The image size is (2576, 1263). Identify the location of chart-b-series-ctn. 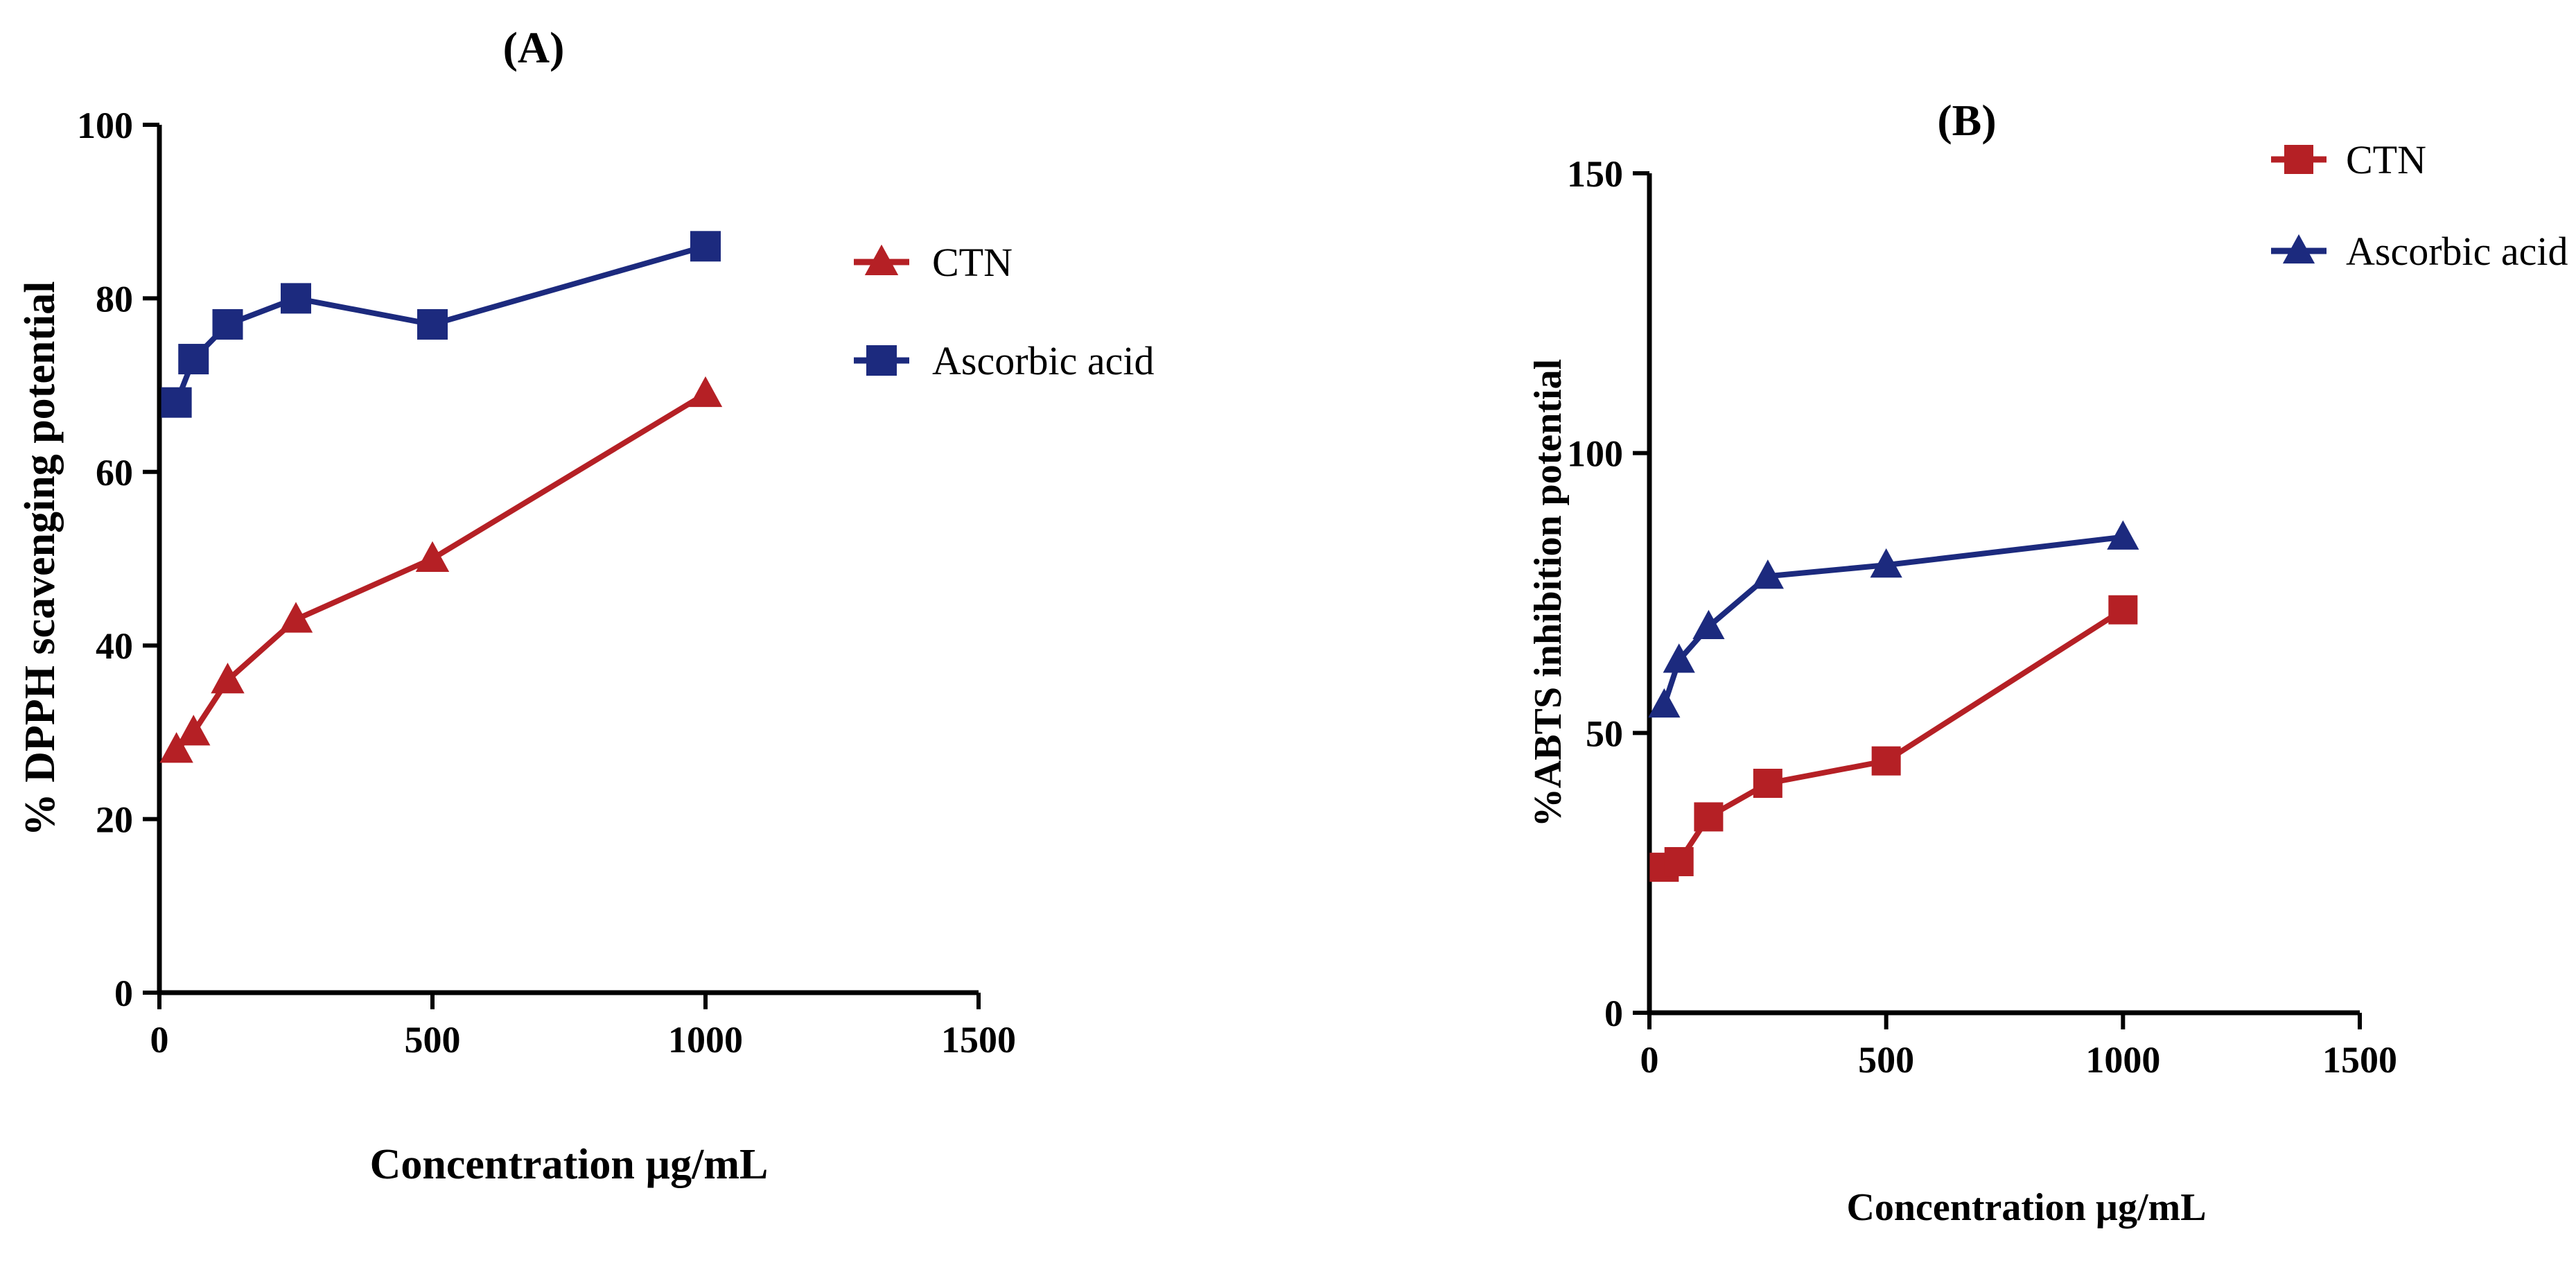
(1893, 738).